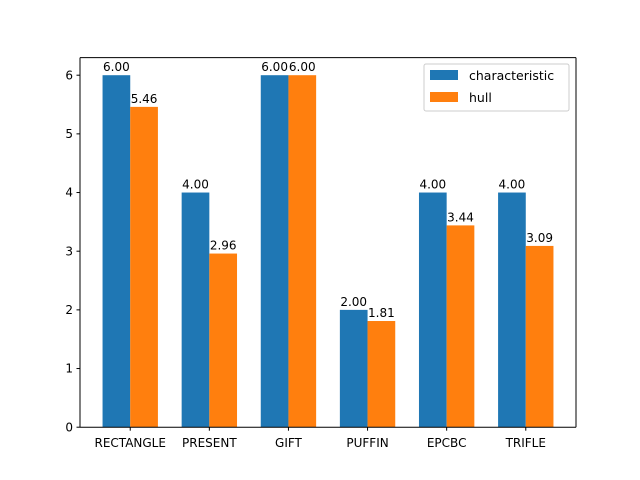 Image resolution: width=640 pixels, height=480 pixels. Describe the element at coordinates (460, 217) in the screenshot. I see `data-label-hull-epcbc: 3.44` at that location.